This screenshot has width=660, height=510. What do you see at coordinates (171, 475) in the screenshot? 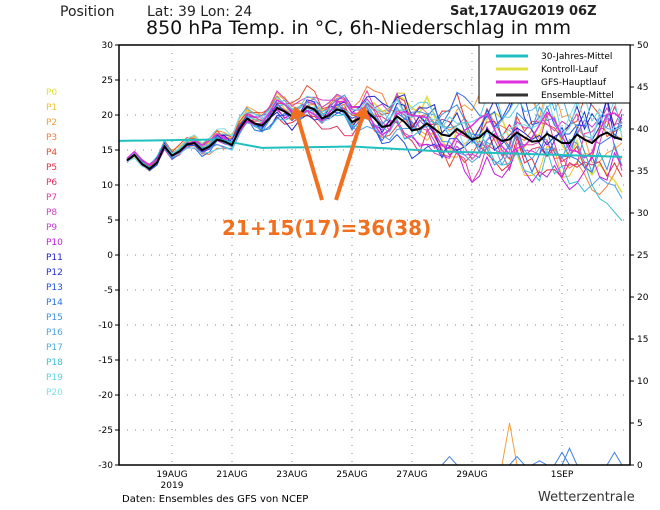
I see `x-tick-label: 19AUG` at bounding box center [171, 475].